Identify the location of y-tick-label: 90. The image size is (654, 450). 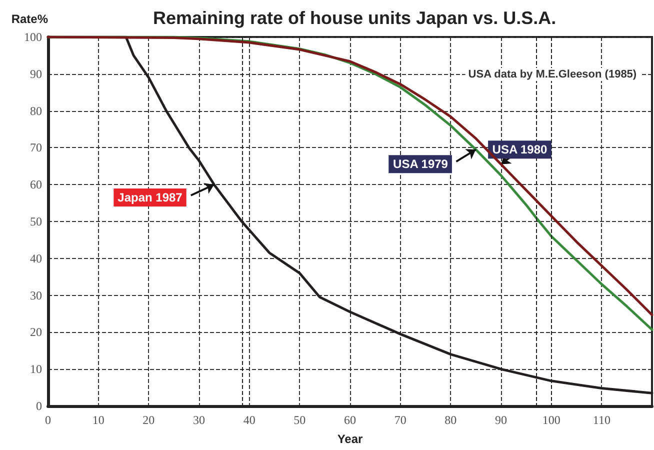
(36, 73).